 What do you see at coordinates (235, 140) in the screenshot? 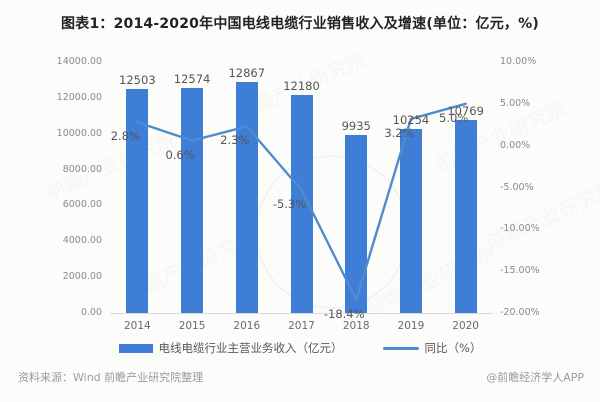
I see `line-point-label: 2.3%` at bounding box center [235, 140].